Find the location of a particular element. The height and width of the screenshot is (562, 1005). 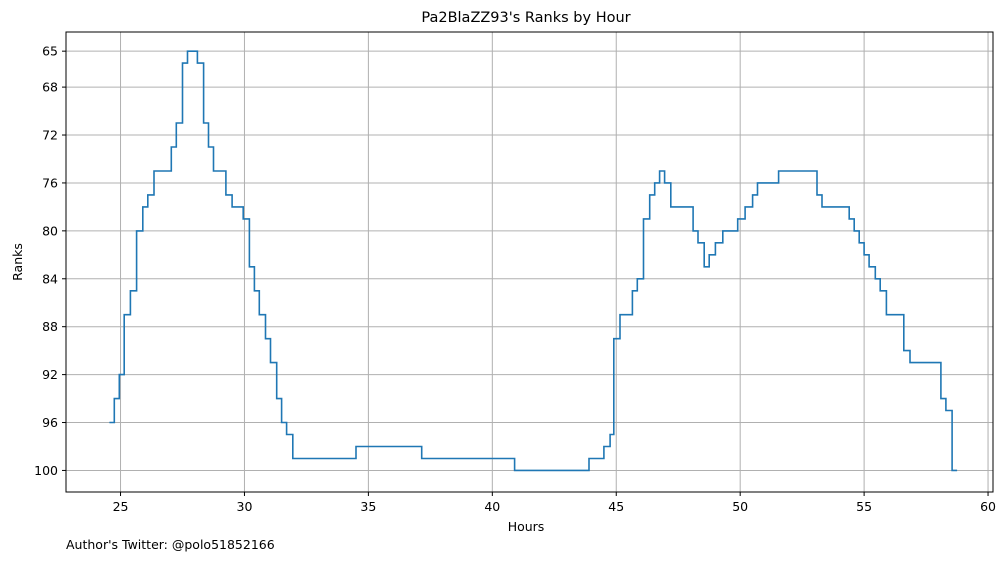

y-axis: 65 68 72 76 80 84 88 92 96 100 is located at coordinates (50, 261).